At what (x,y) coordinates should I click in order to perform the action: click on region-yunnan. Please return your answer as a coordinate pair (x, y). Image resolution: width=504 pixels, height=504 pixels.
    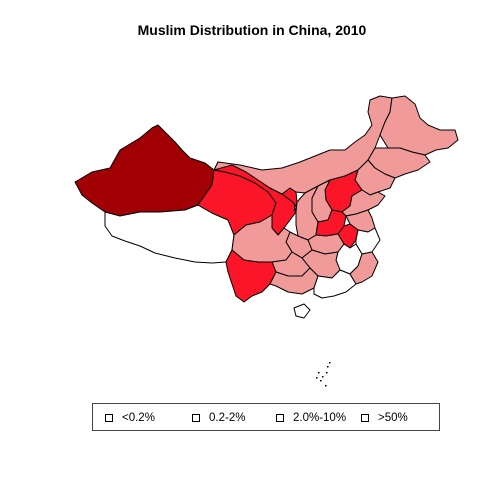
    Looking at the image, I should click on (251, 276).